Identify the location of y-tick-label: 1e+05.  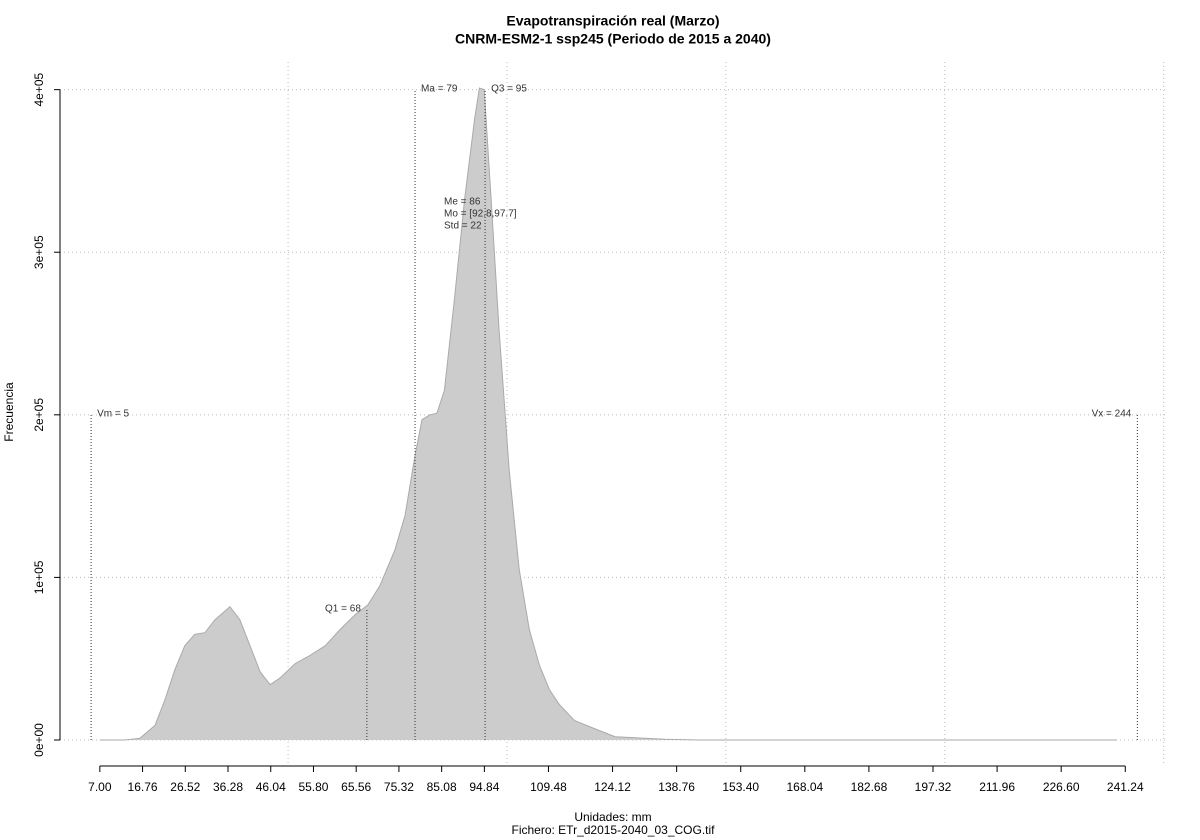
(39, 577).